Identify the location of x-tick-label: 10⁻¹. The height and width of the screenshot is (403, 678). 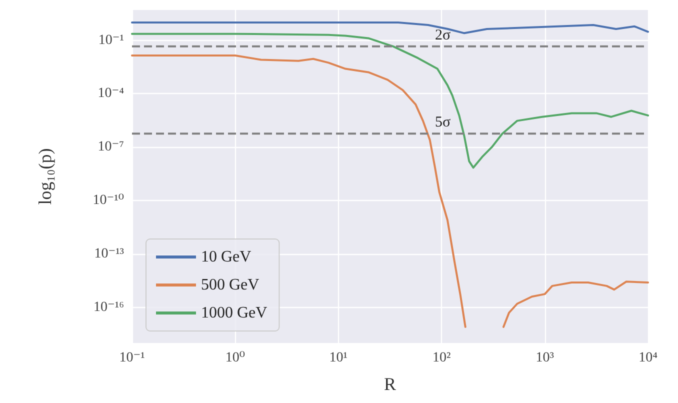
(132, 358).